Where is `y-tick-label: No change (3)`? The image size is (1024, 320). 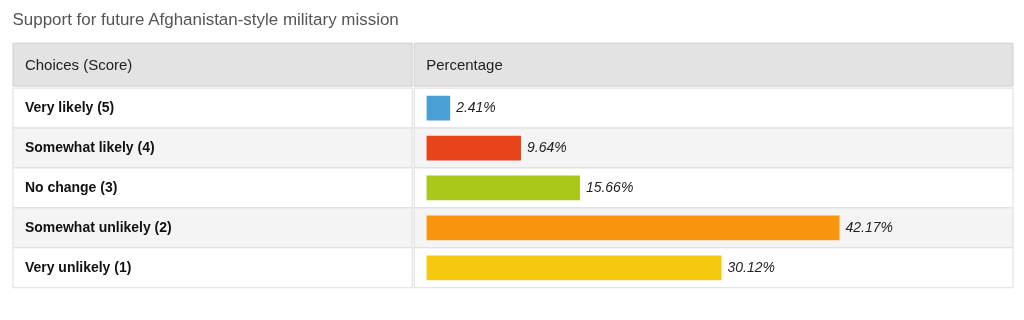
y-tick-label: No change (3) is located at coordinates (71, 186).